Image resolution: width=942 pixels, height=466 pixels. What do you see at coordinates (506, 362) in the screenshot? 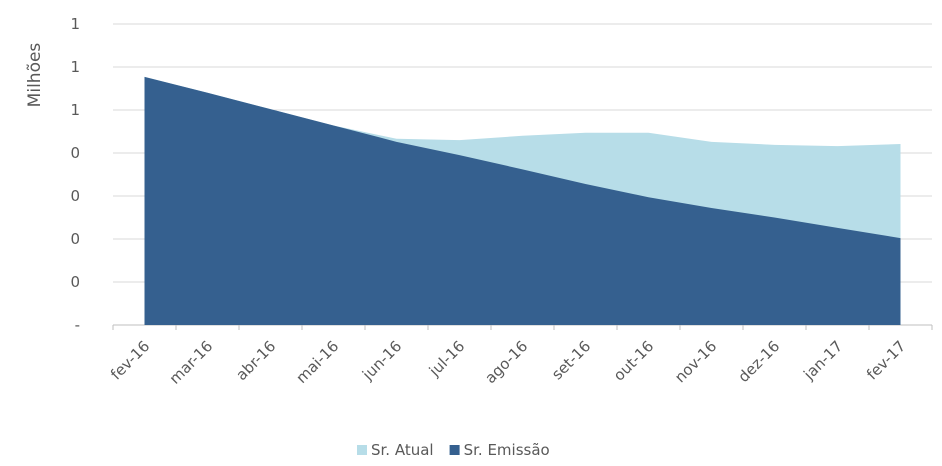
I see `x-tick-label: ago-16` at bounding box center [506, 362].